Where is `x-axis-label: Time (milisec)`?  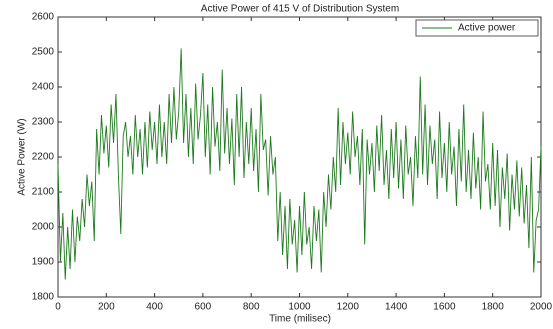 x-axis-label: Time (milisec) is located at coordinates (300, 319).